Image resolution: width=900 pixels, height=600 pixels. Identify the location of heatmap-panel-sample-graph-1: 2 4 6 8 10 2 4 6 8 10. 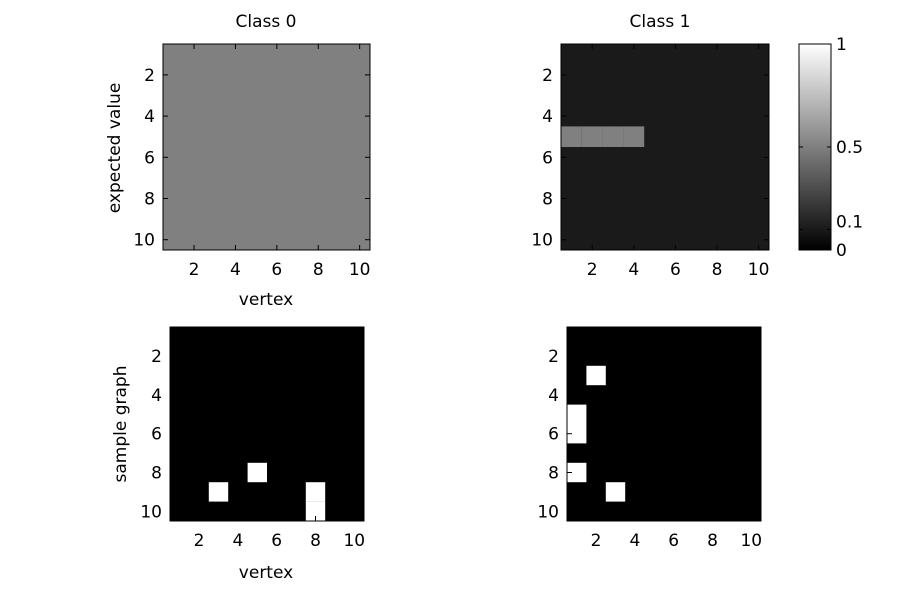
(649, 438).